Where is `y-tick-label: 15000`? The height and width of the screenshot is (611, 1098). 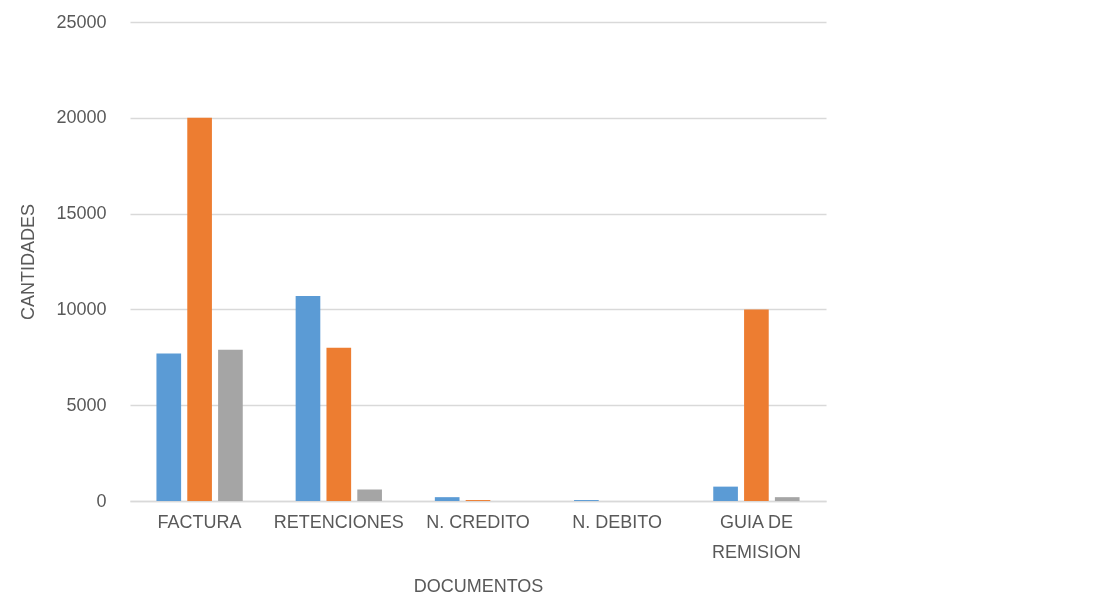
y-tick-label: 15000 is located at coordinates (81, 213).